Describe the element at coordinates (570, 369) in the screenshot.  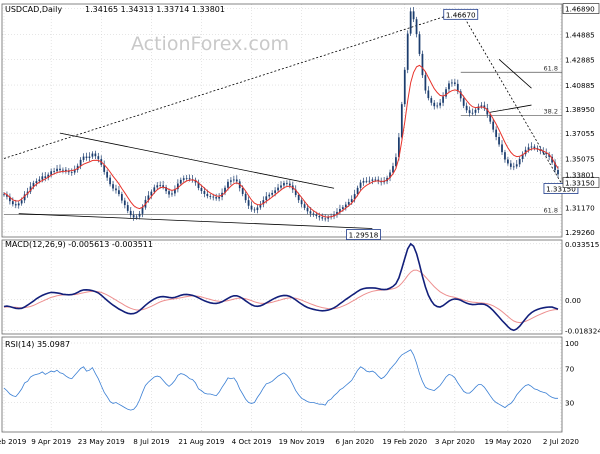
I see `rsi-tick-label: 70` at that location.